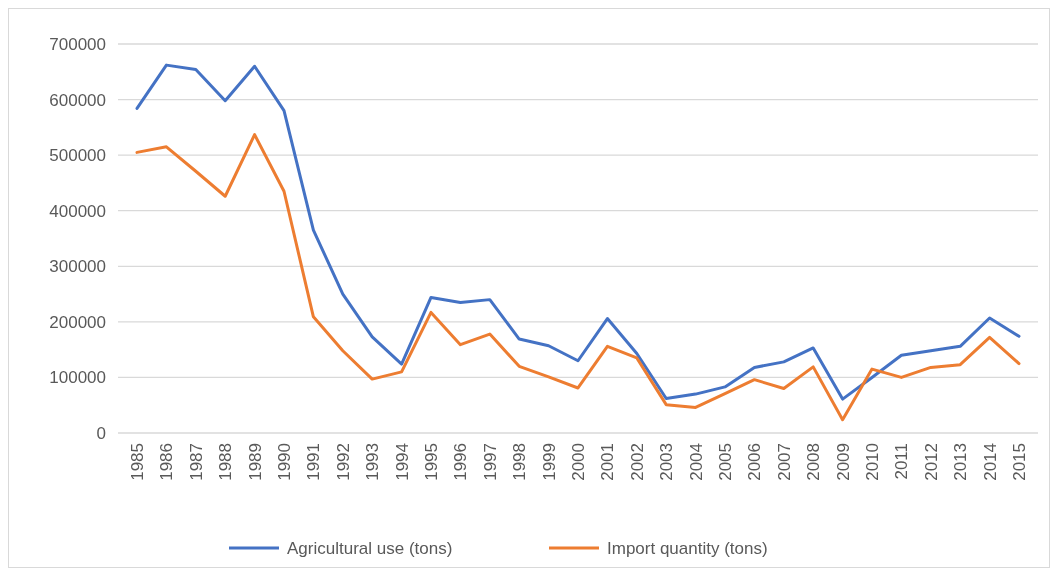 The width and height of the screenshot is (1058, 576). I want to click on y-tick-label: 400000, so click(77, 211).